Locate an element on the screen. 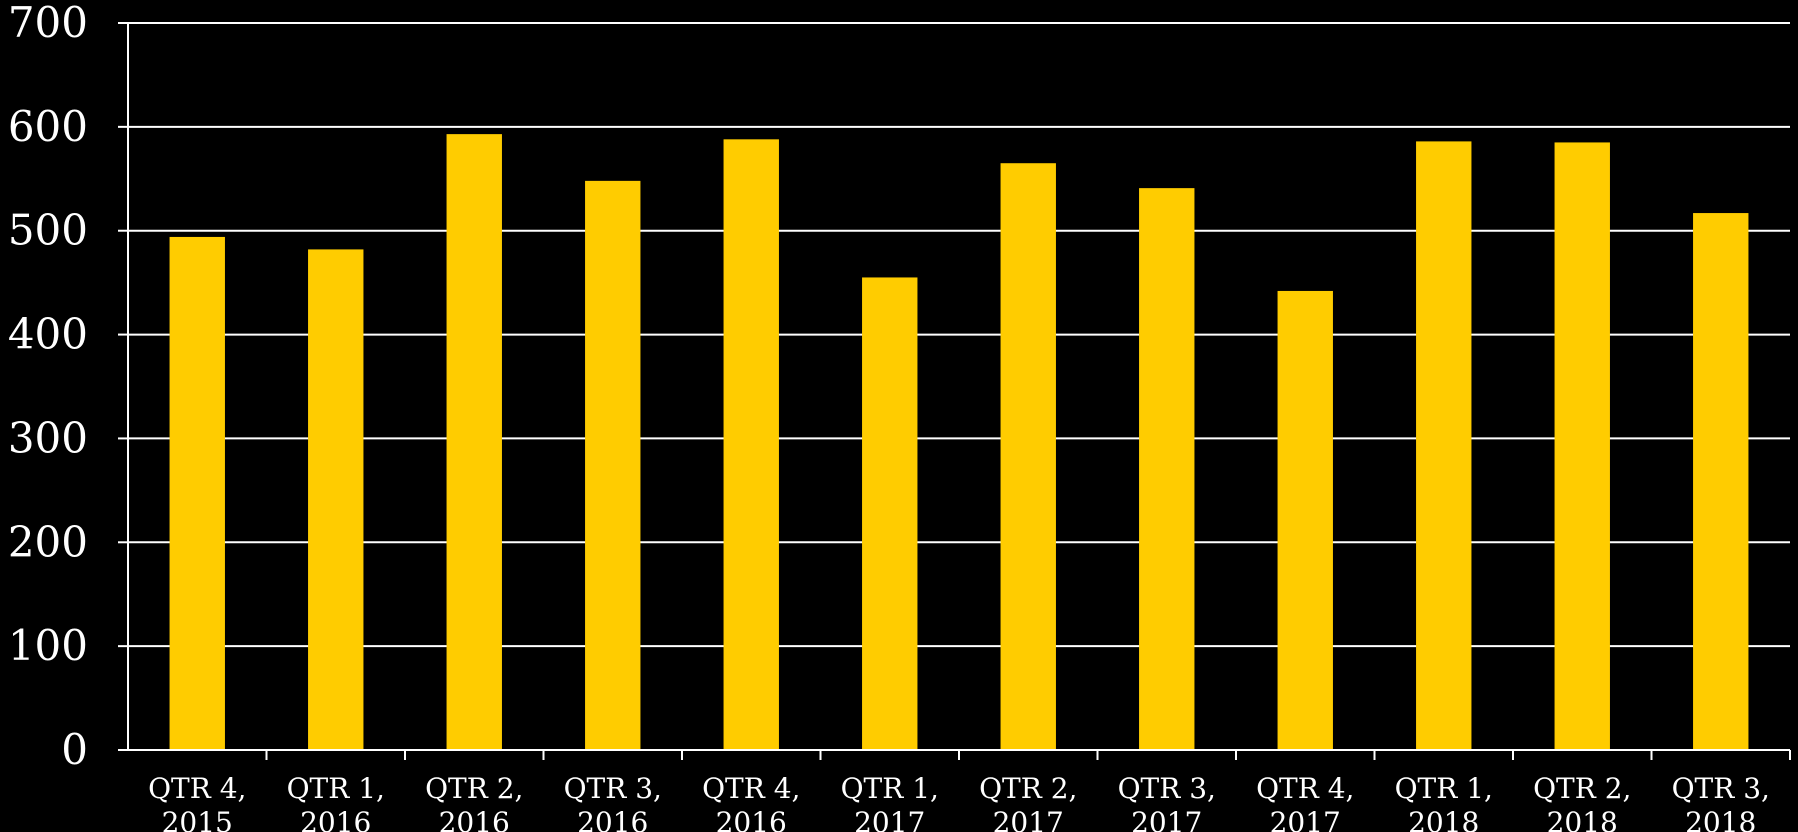 This screenshot has height=832, width=1798. y-tick-label: 500 is located at coordinates (48, 230).